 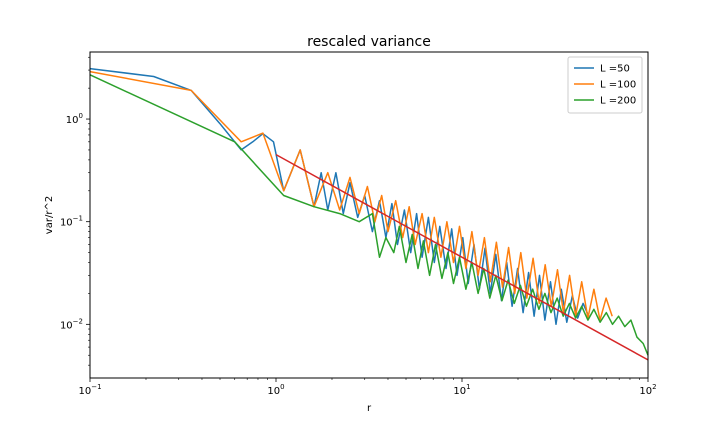 I want to click on x-tick-label: 10⁰, so click(x=275, y=390).